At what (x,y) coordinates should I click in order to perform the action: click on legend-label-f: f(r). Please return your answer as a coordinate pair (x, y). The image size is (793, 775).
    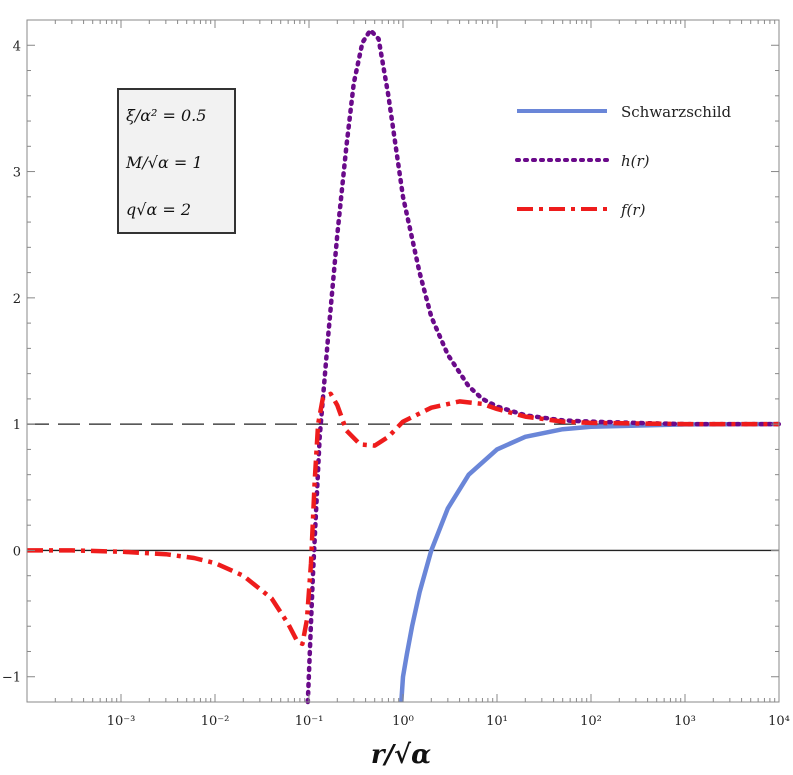
    Looking at the image, I should click on (633, 210).